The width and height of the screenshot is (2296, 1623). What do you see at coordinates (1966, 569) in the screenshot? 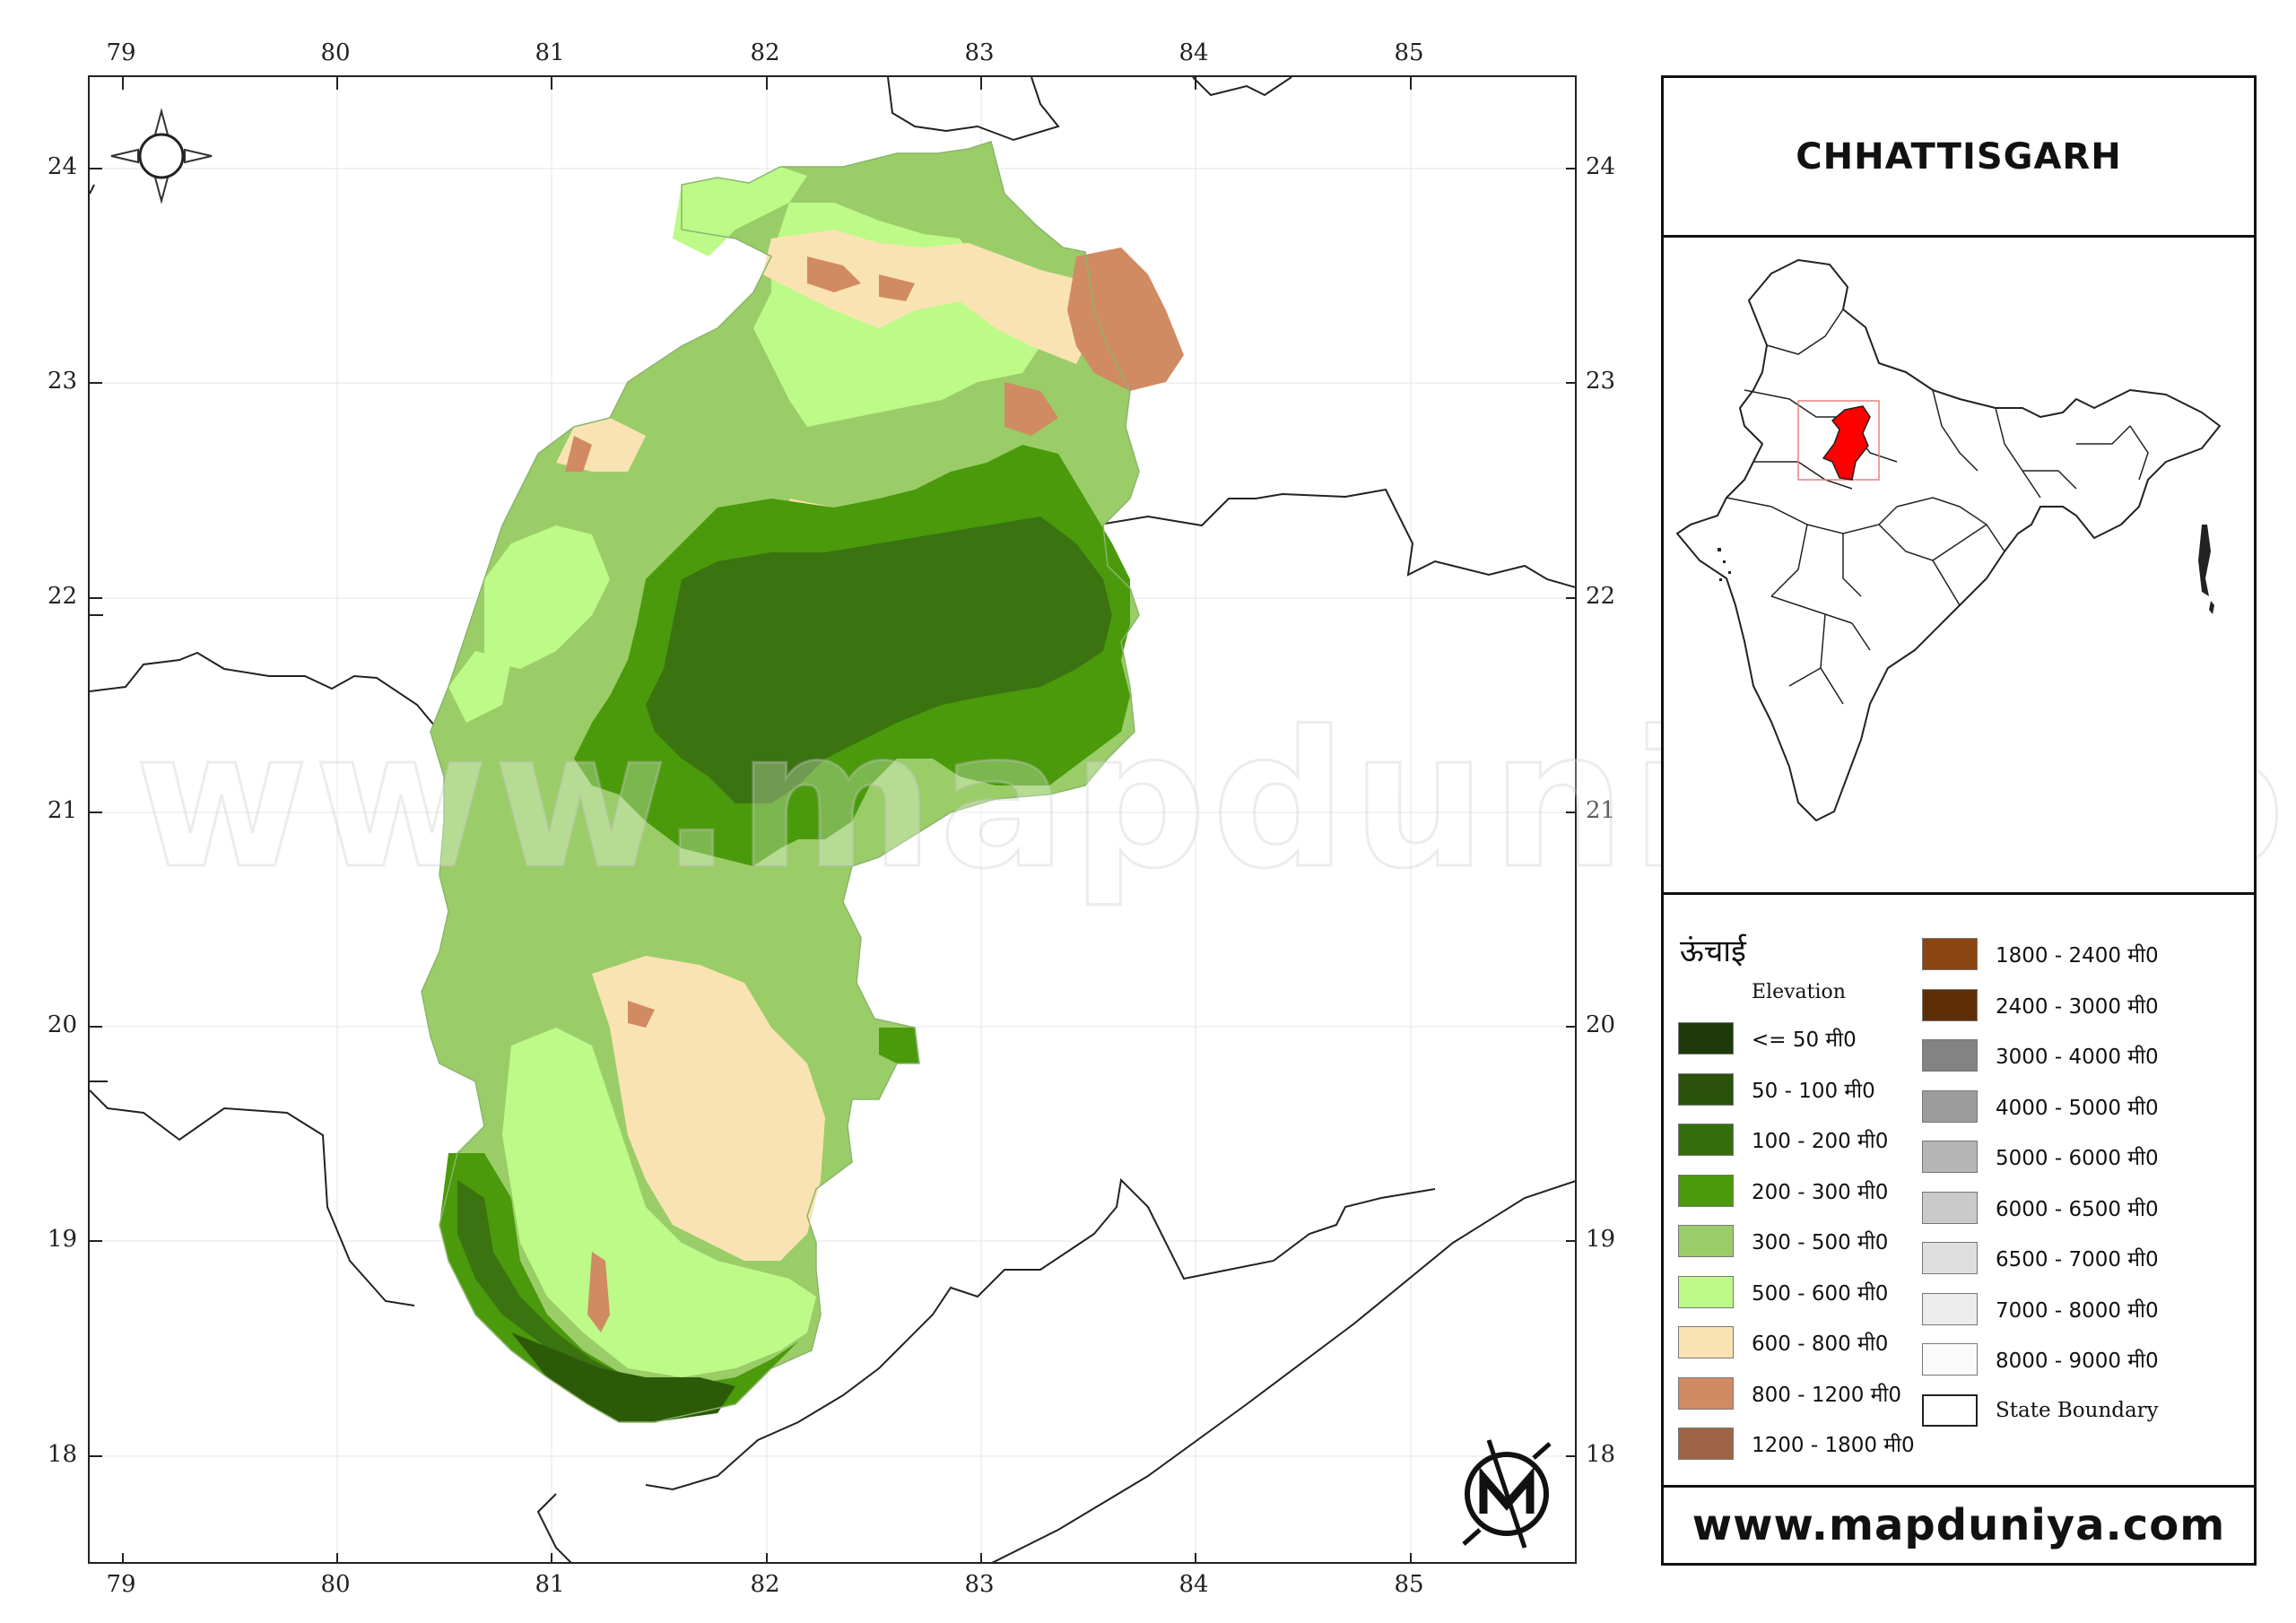
I see `island-groups` at bounding box center [1966, 569].